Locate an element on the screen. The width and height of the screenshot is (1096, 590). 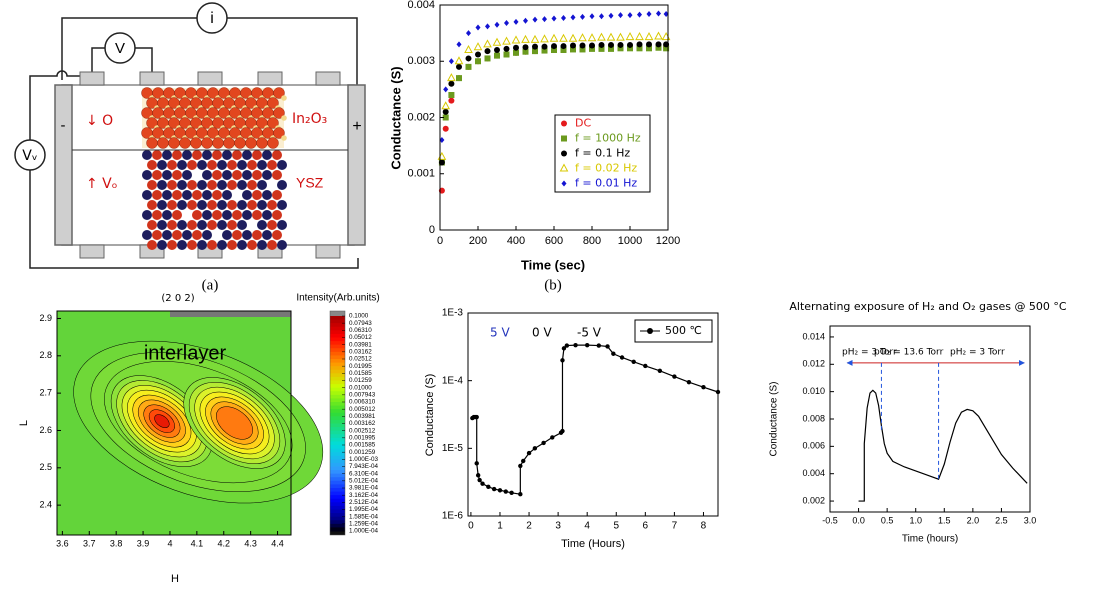
polarity: - is located at coordinates (63, 125).